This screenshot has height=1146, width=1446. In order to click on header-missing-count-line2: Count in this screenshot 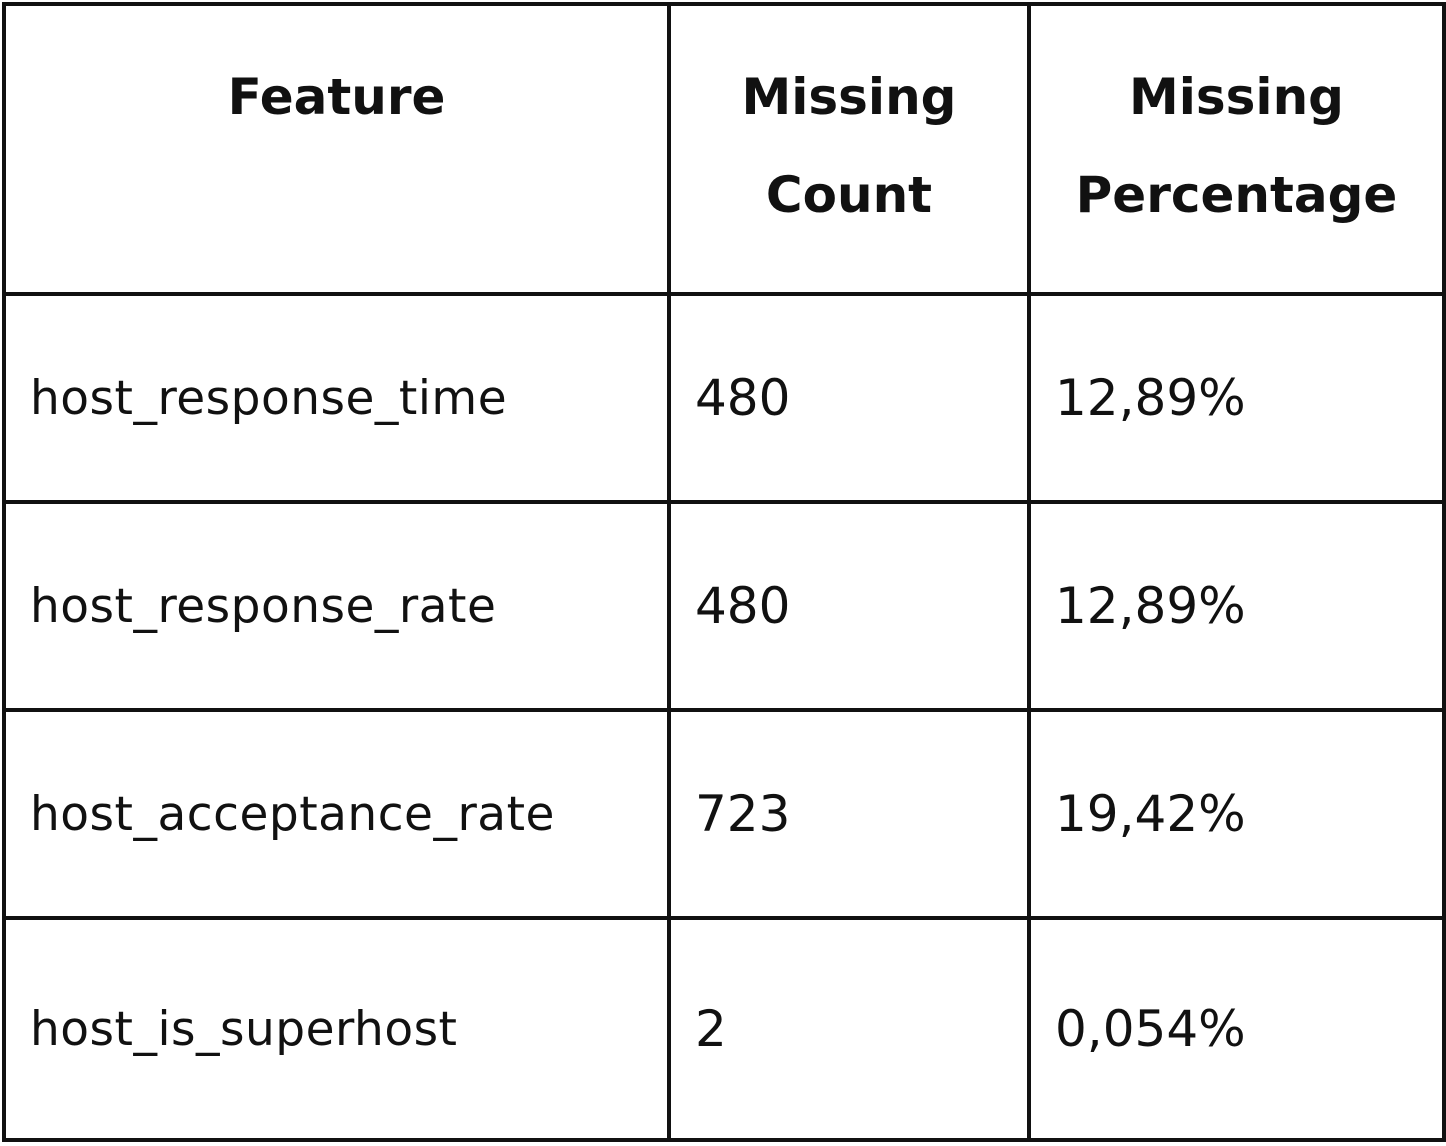, I will do `click(849, 195)`.